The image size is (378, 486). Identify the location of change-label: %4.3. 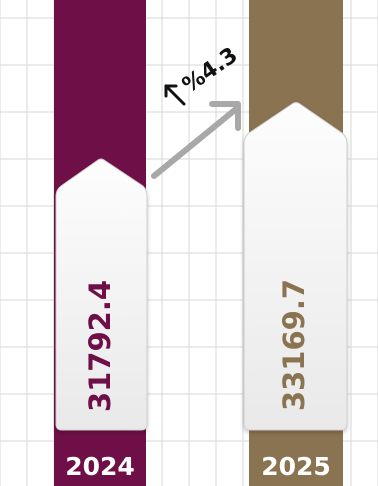
(210, 70).